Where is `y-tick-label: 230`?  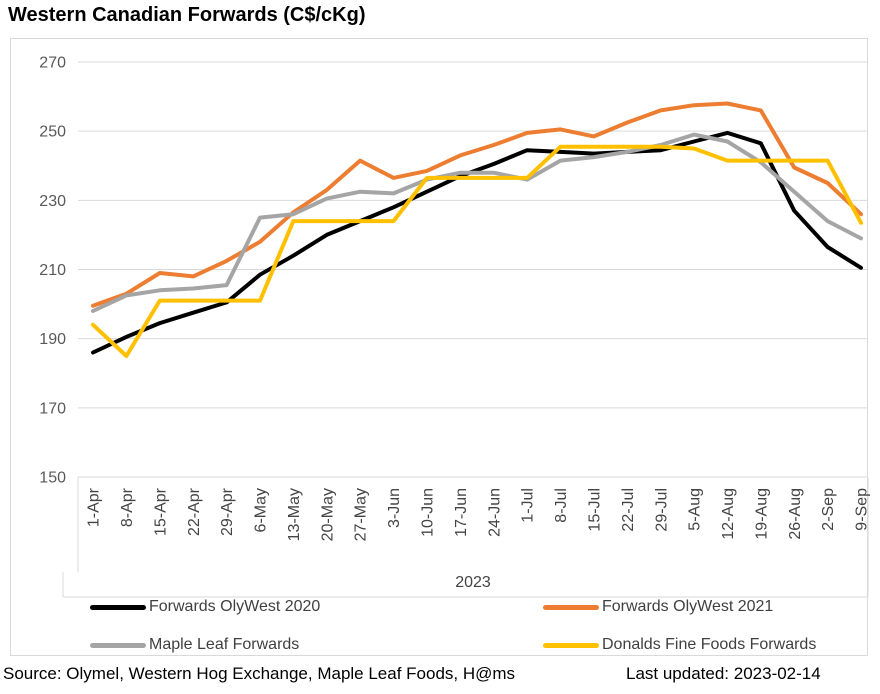
y-tick-label: 230 is located at coordinates (52, 201).